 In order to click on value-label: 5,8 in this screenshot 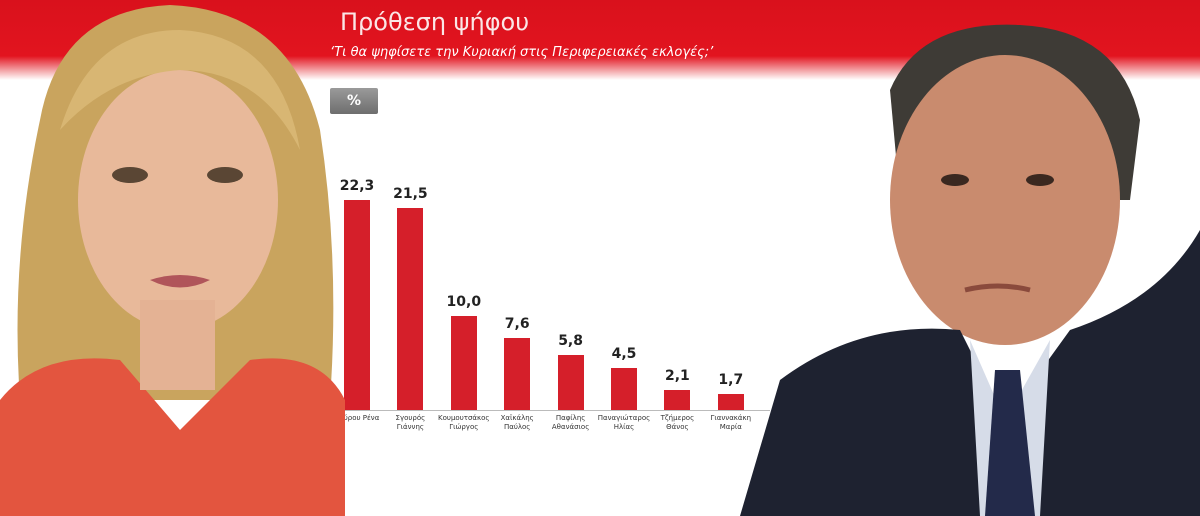, I will do `click(570, 341)`.